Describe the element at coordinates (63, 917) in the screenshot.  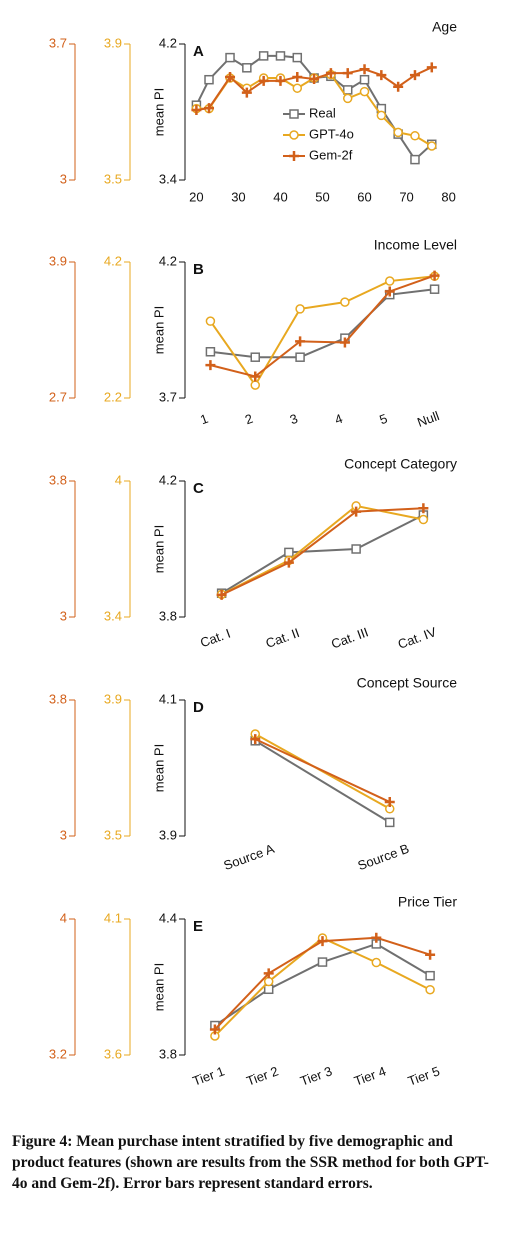
I see `y-tick-label: 4` at that location.